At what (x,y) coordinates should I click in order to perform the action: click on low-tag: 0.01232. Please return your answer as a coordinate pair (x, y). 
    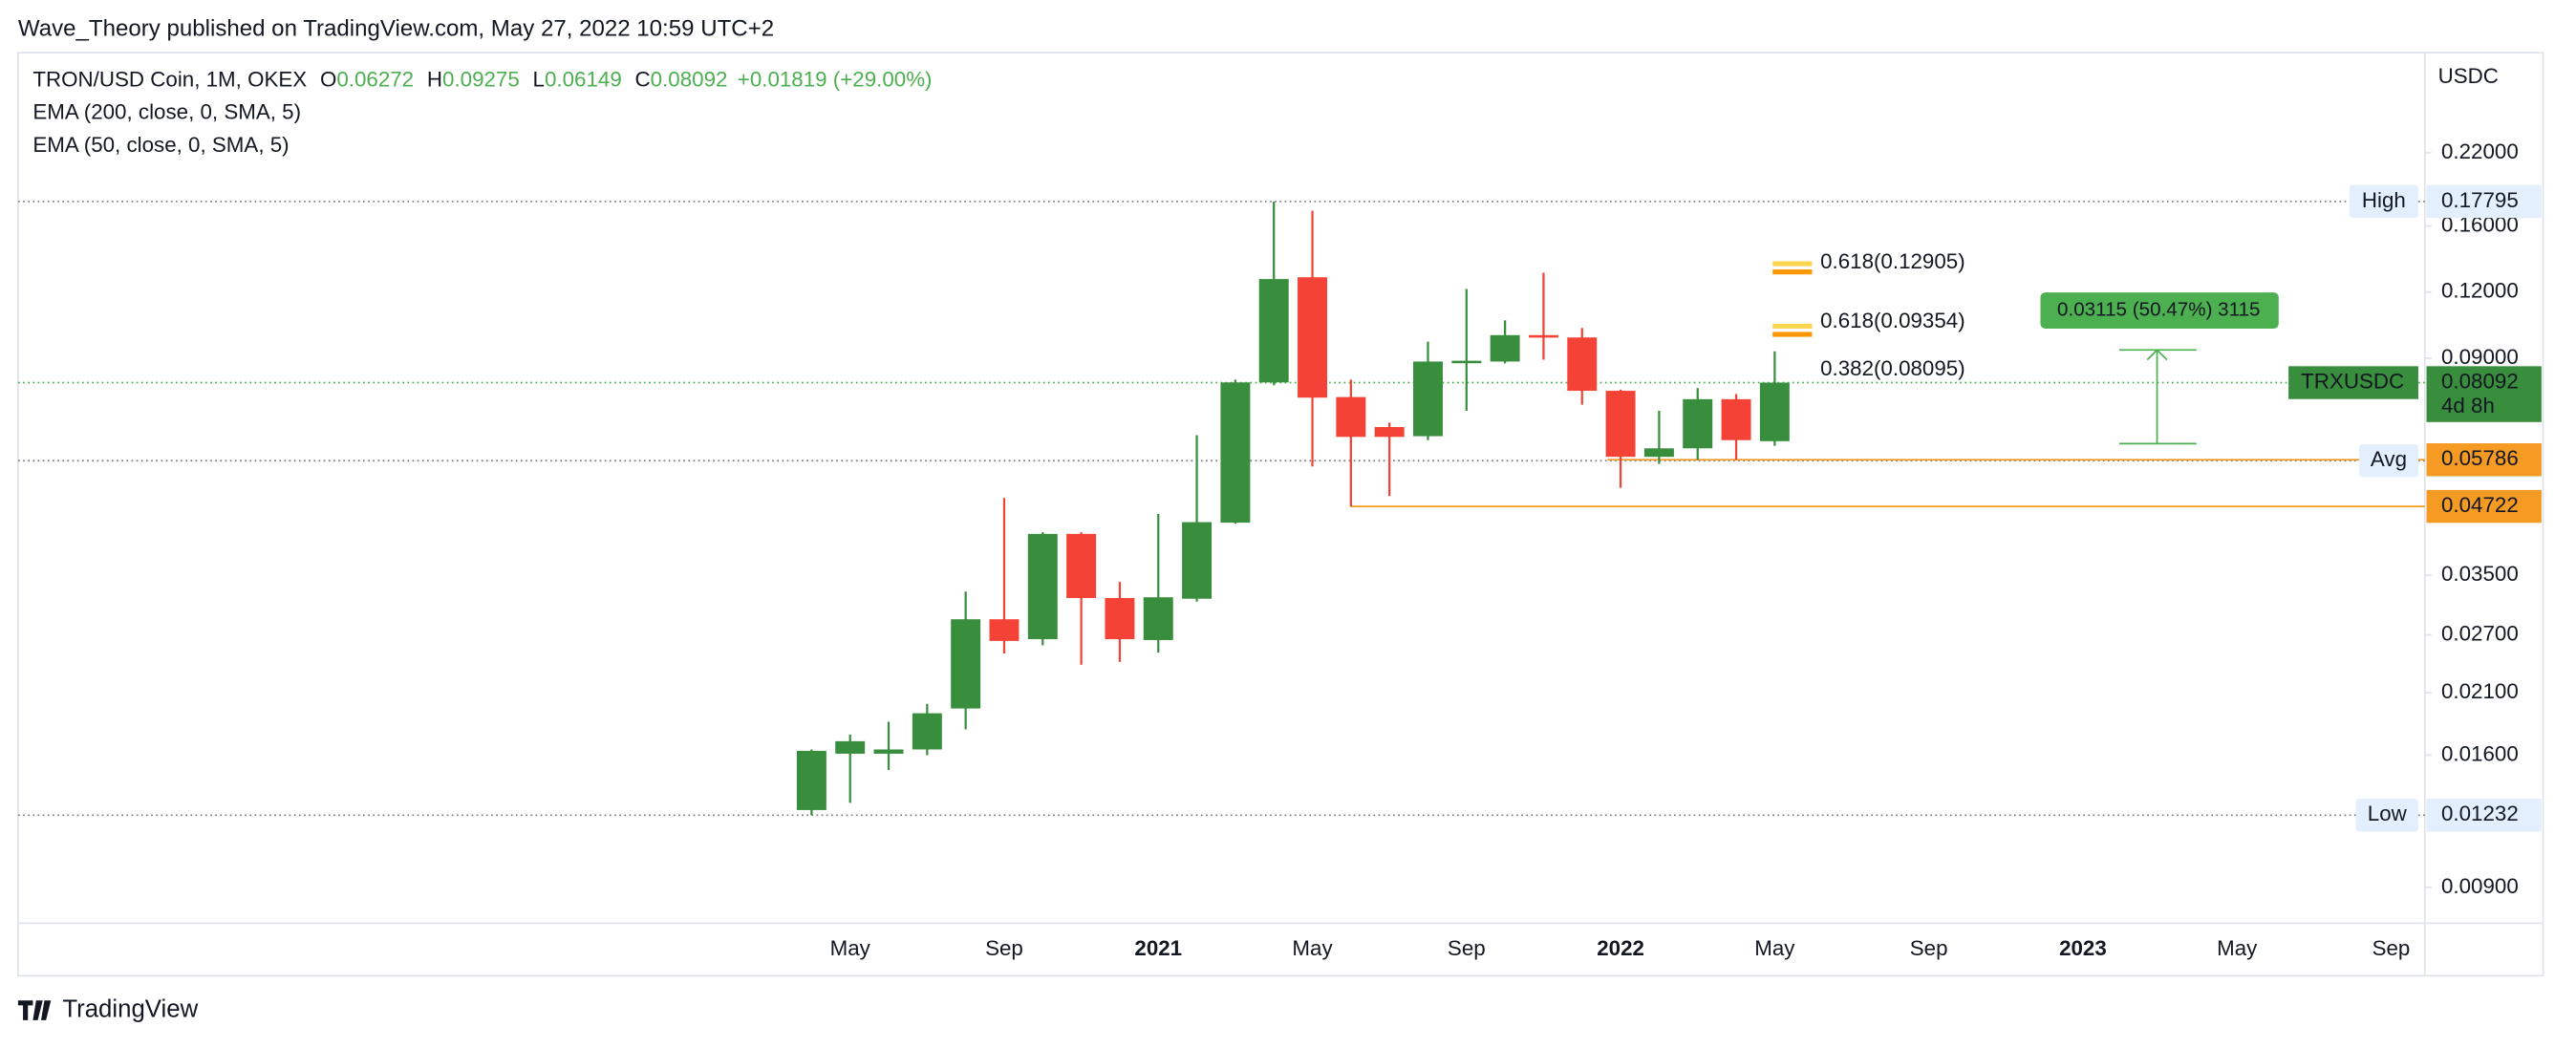
    Looking at the image, I should click on (2480, 813).